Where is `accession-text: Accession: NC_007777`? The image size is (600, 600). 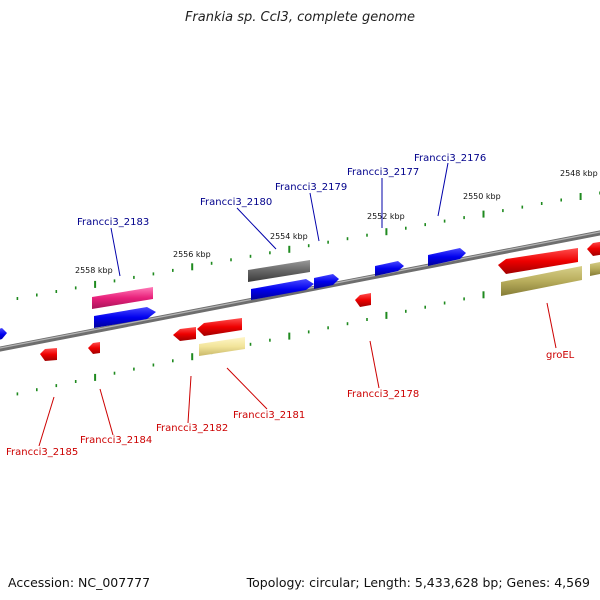 accession-text: Accession: NC_007777 is located at coordinates (79, 582).